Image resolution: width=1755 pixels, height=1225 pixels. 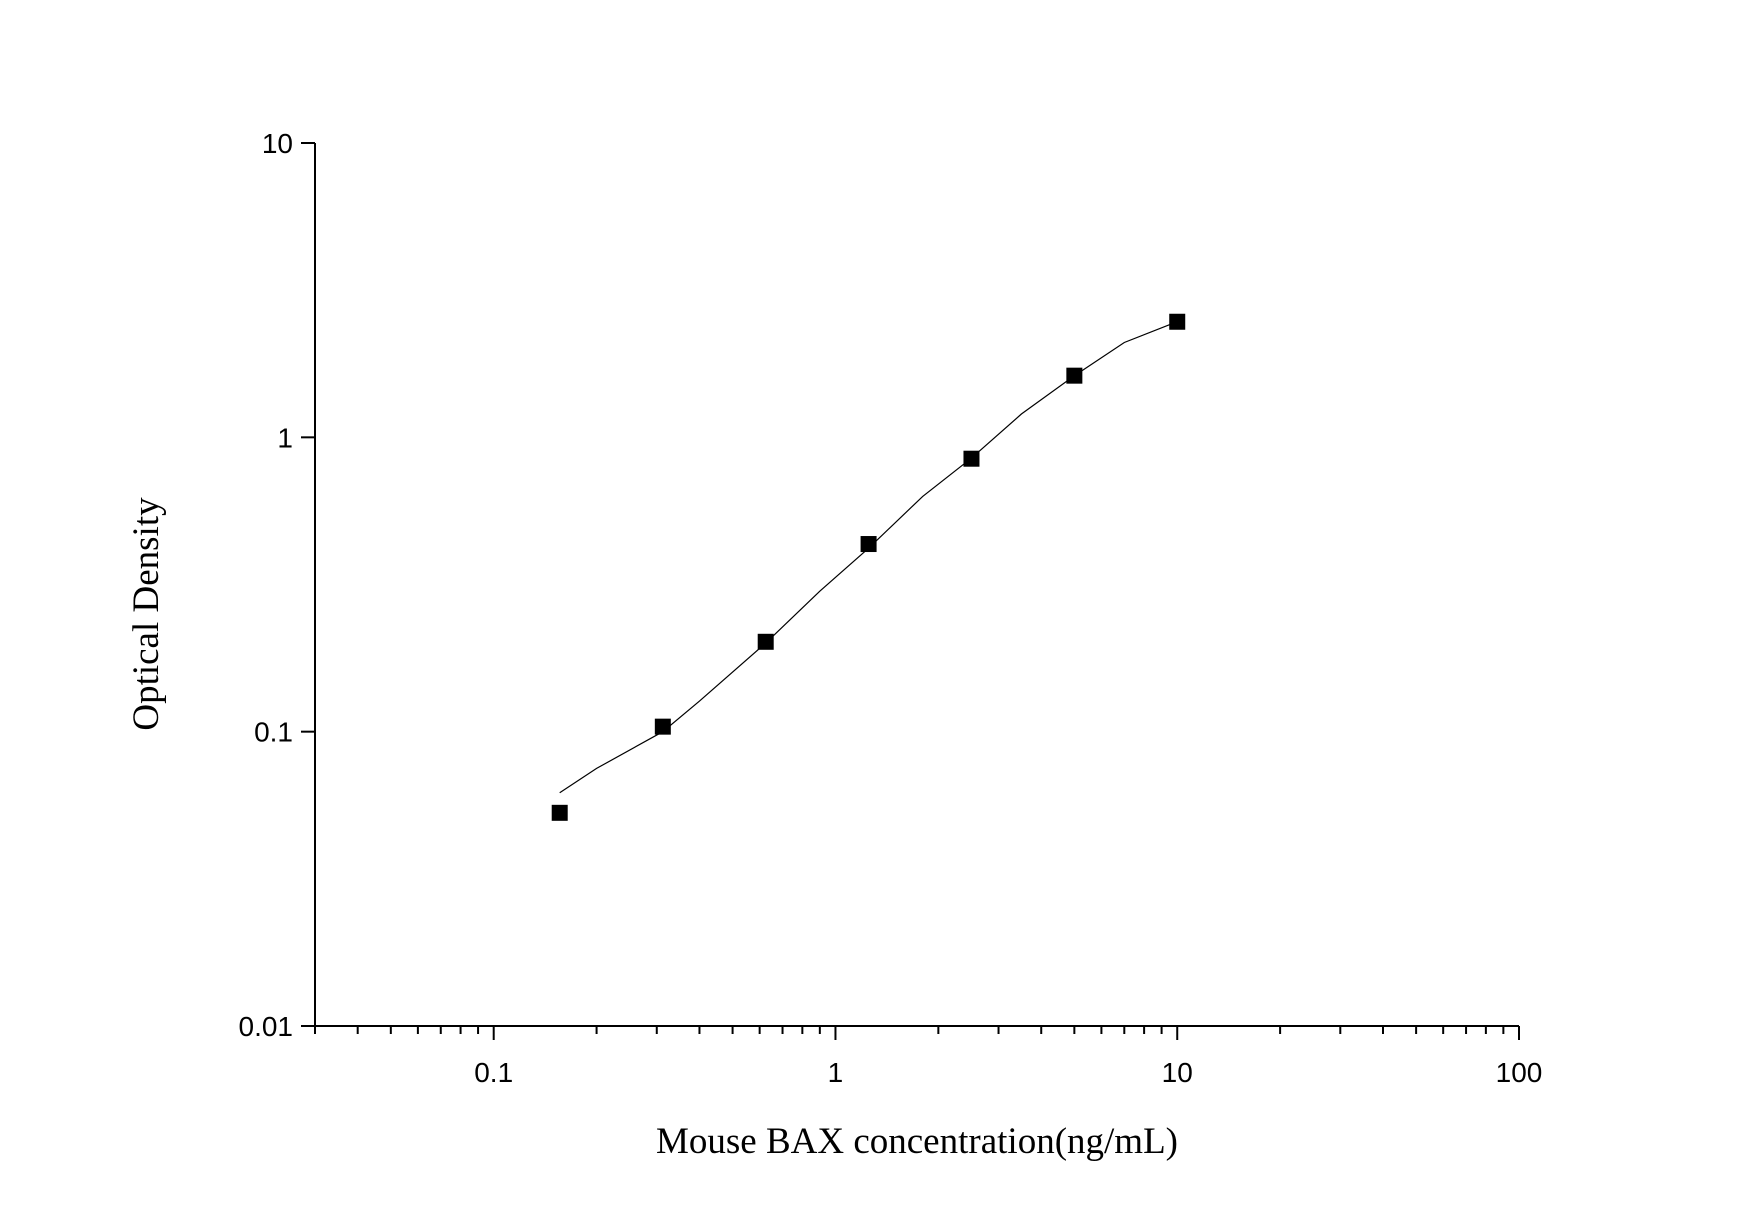 What do you see at coordinates (1177, 1072) in the screenshot?
I see `x-tick-label: 10` at bounding box center [1177, 1072].